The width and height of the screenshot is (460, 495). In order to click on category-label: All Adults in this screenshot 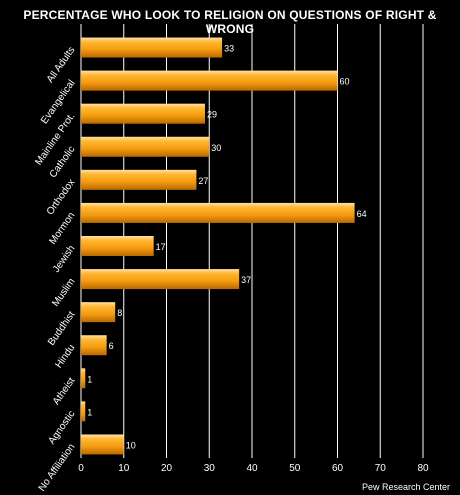, I will do `click(61, 65)`.